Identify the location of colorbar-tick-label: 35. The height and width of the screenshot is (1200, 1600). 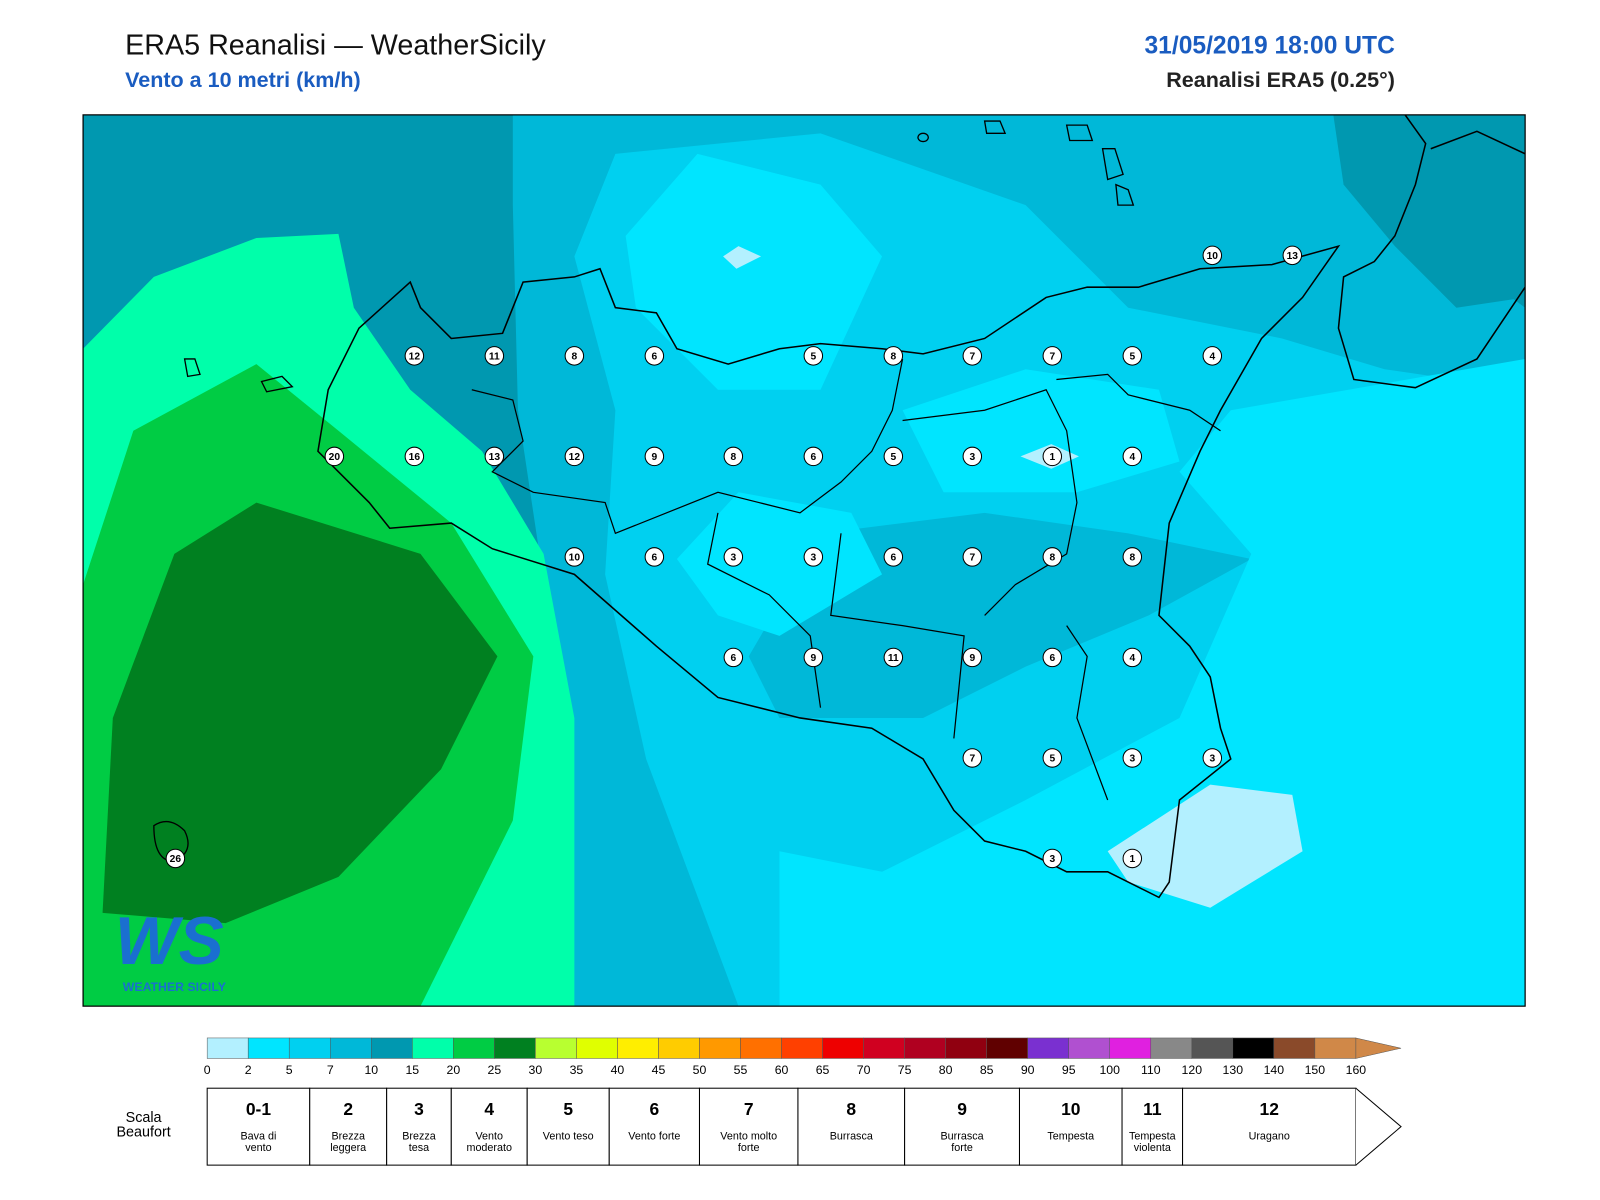
(577, 1070).